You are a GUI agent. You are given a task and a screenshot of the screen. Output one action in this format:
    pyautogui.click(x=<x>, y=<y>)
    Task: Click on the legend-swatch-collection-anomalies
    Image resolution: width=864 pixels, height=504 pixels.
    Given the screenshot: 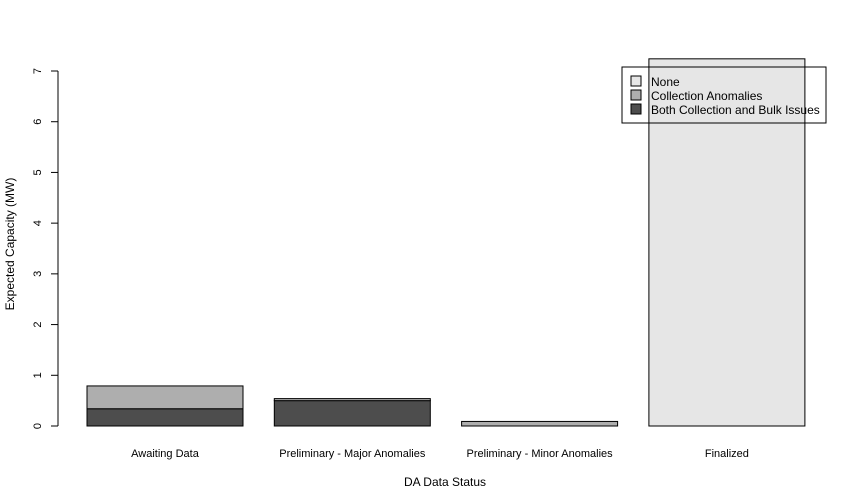 What is the action you would take?
    pyautogui.click(x=636, y=95)
    